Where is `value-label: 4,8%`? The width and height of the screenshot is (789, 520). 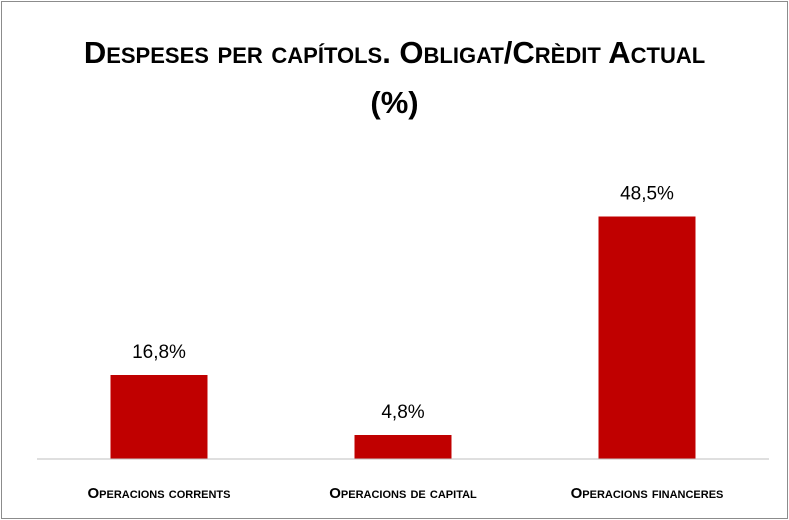 value-label: 4,8% is located at coordinates (402, 412).